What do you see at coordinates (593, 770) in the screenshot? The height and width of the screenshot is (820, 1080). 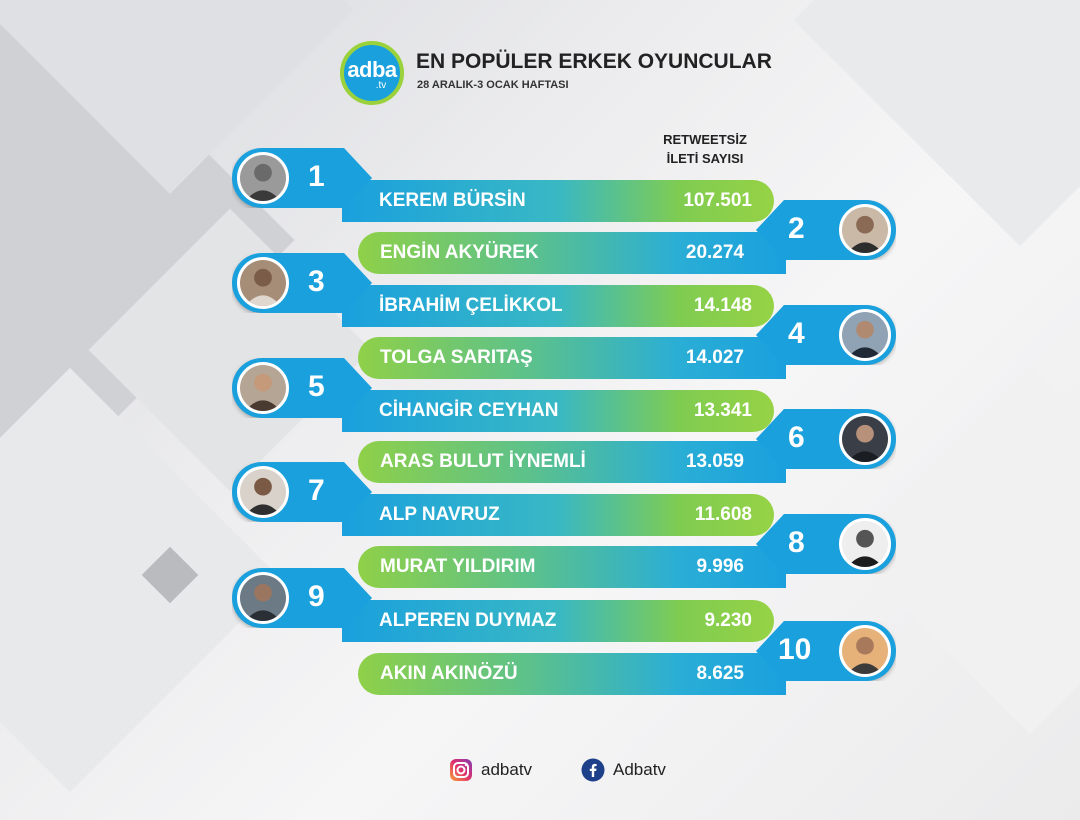 I see `facebook-icon` at bounding box center [593, 770].